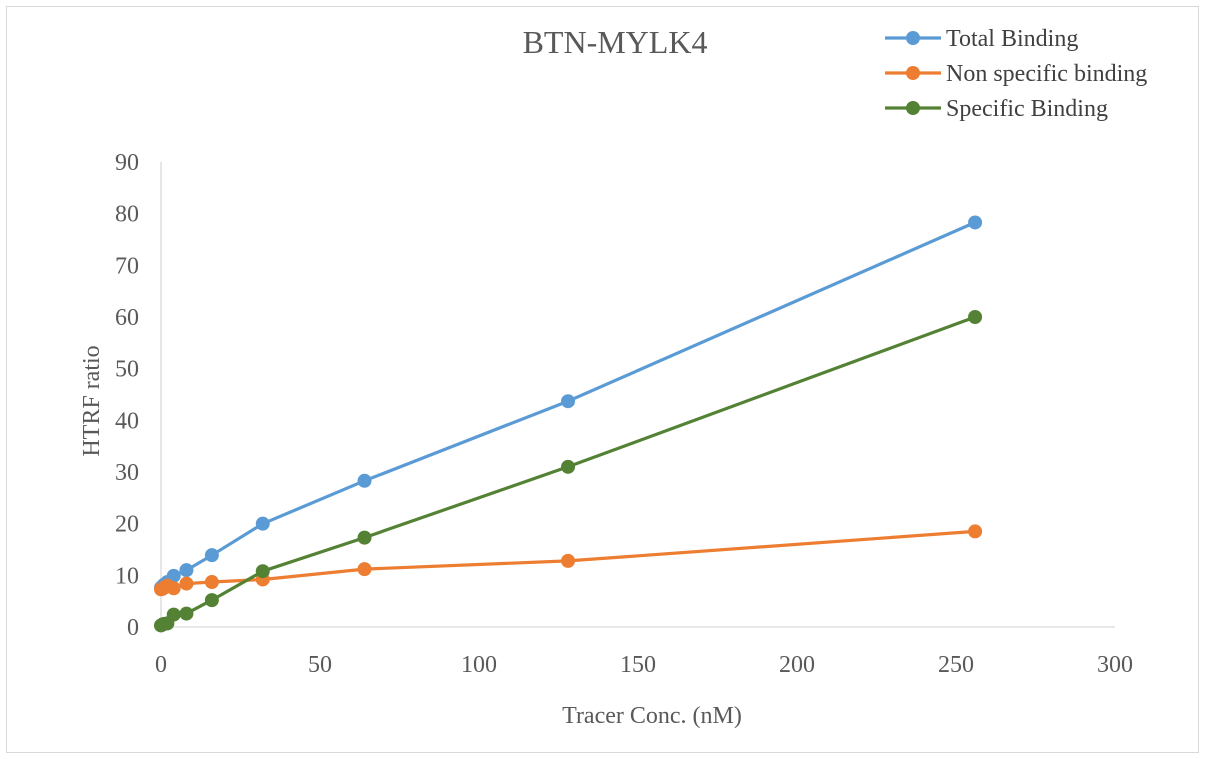 This screenshot has height=759, width=1205. I want to click on x-tick-label: 200, so click(797, 665).